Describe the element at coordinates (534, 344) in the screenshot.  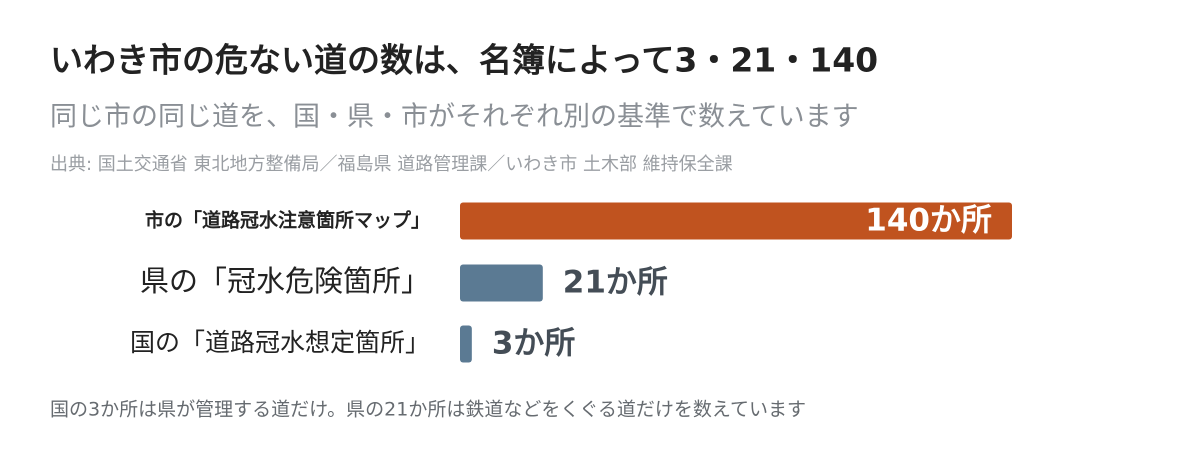
I see `value-label: 3か所` at that location.